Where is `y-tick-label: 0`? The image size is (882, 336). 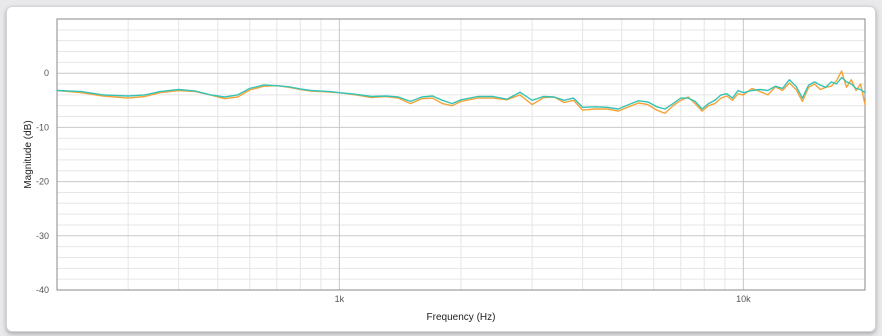
y-tick-label: 0 is located at coordinates (46, 73).